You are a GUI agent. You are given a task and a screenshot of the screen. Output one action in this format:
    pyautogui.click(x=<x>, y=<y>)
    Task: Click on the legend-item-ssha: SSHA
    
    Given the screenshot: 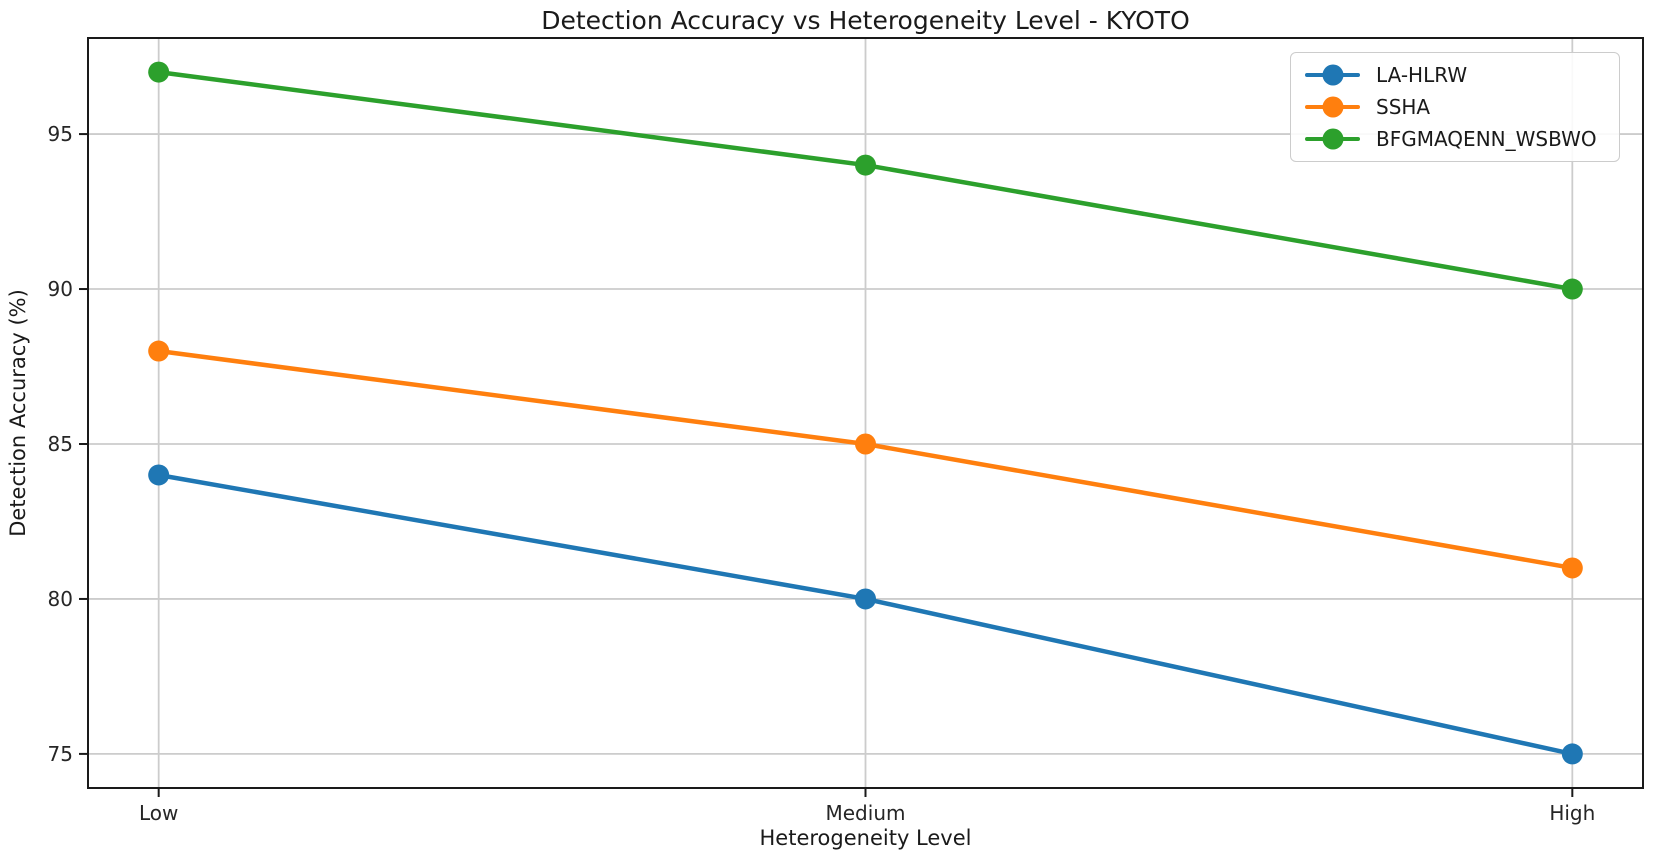 What is the action you would take?
    pyautogui.click(x=1451, y=107)
    